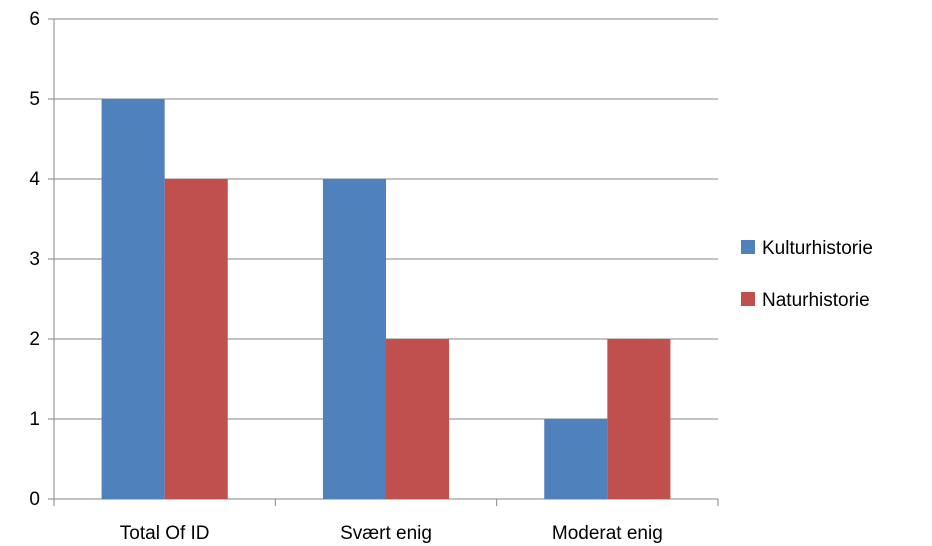 The image size is (932, 546). I want to click on x-tick-label: Svært enig, so click(386, 533).